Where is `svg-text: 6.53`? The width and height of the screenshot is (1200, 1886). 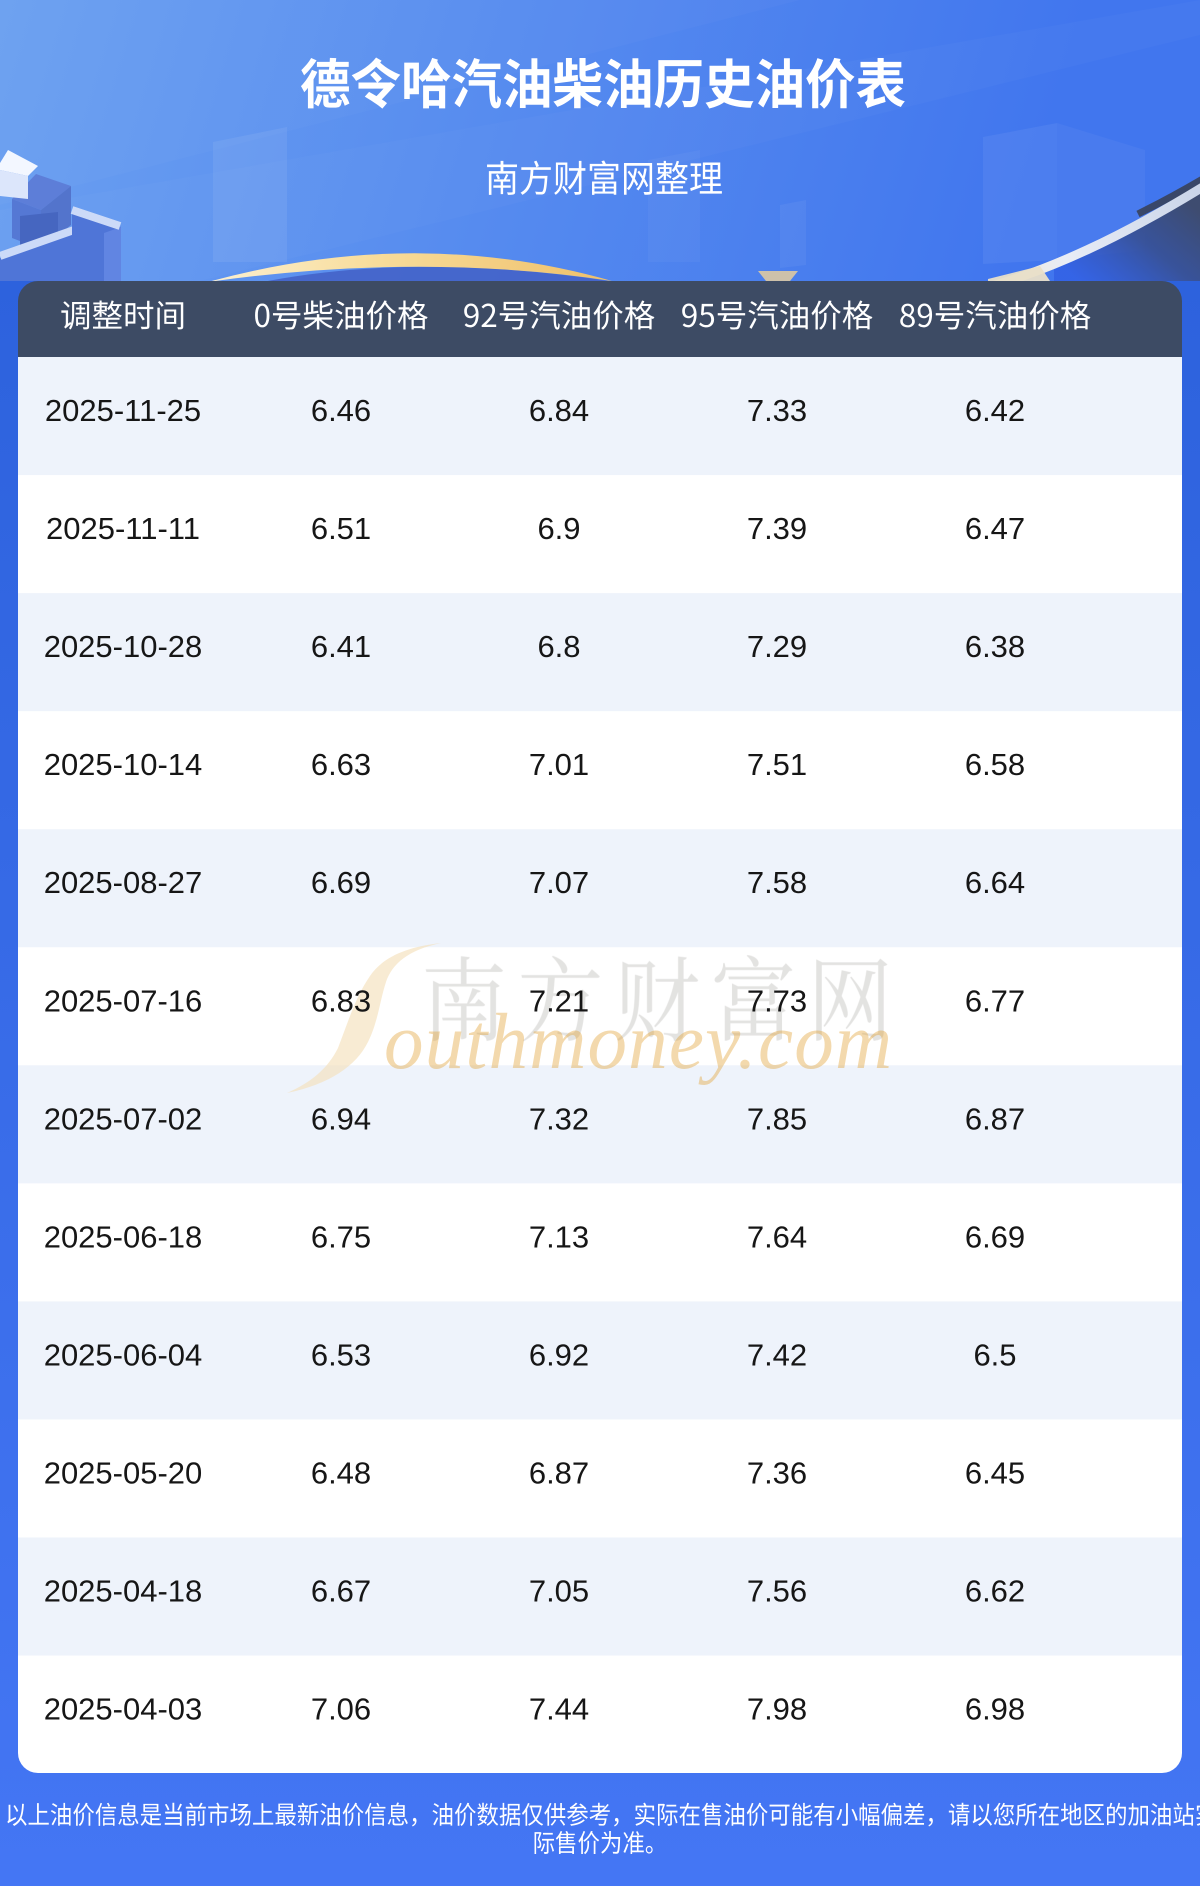 svg-text: 6.53 is located at coordinates (341, 1354).